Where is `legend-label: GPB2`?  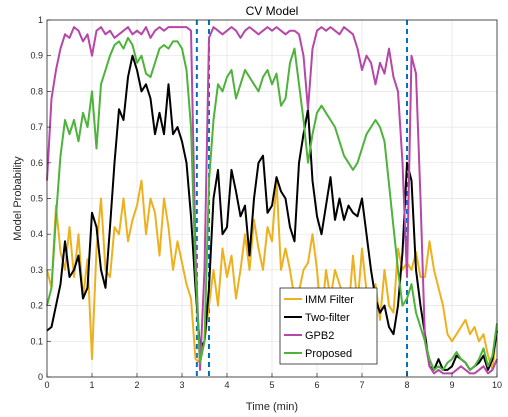
legend-label: GPB2 is located at coordinates (319, 336).